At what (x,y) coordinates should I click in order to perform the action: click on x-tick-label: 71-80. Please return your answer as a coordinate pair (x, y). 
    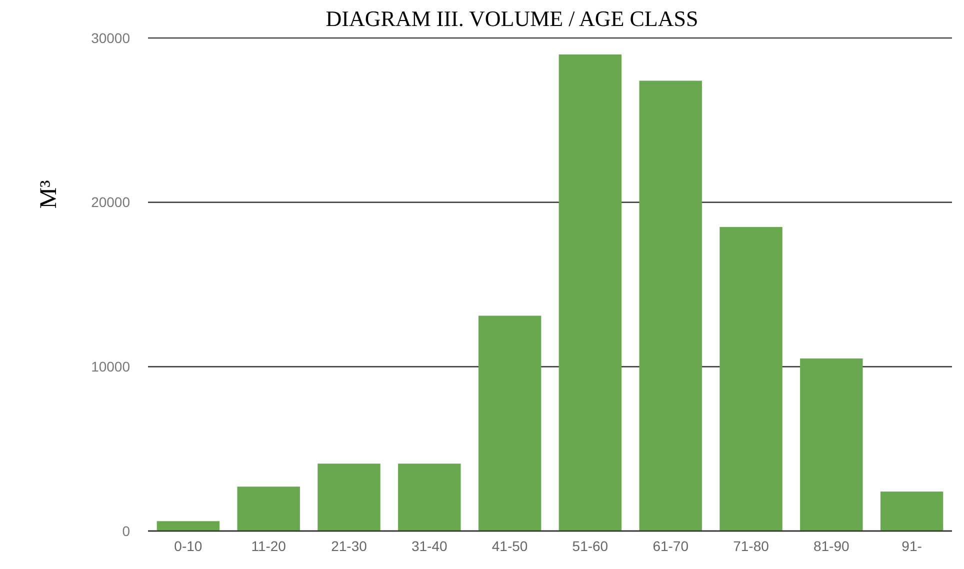
    Looking at the image, I should click on (751, 546).